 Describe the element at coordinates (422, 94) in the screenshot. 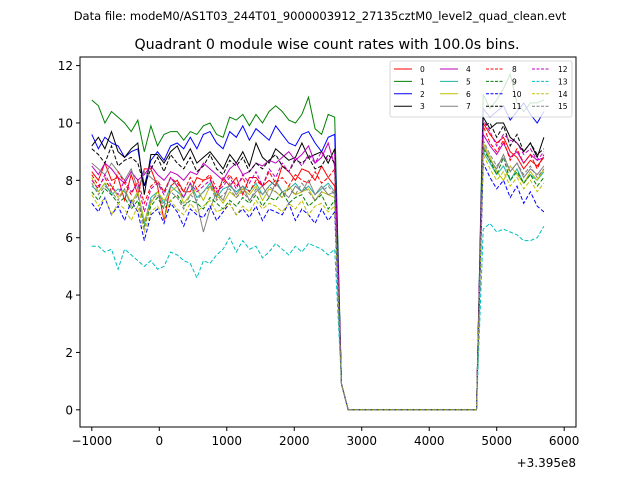

I see `legend-label-2: 2` at that location.